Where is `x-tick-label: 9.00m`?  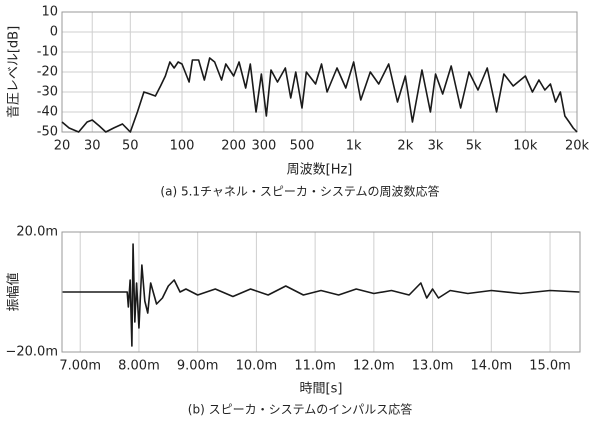 x-tick-label: 9.00m is located at coordinates (198, 366).